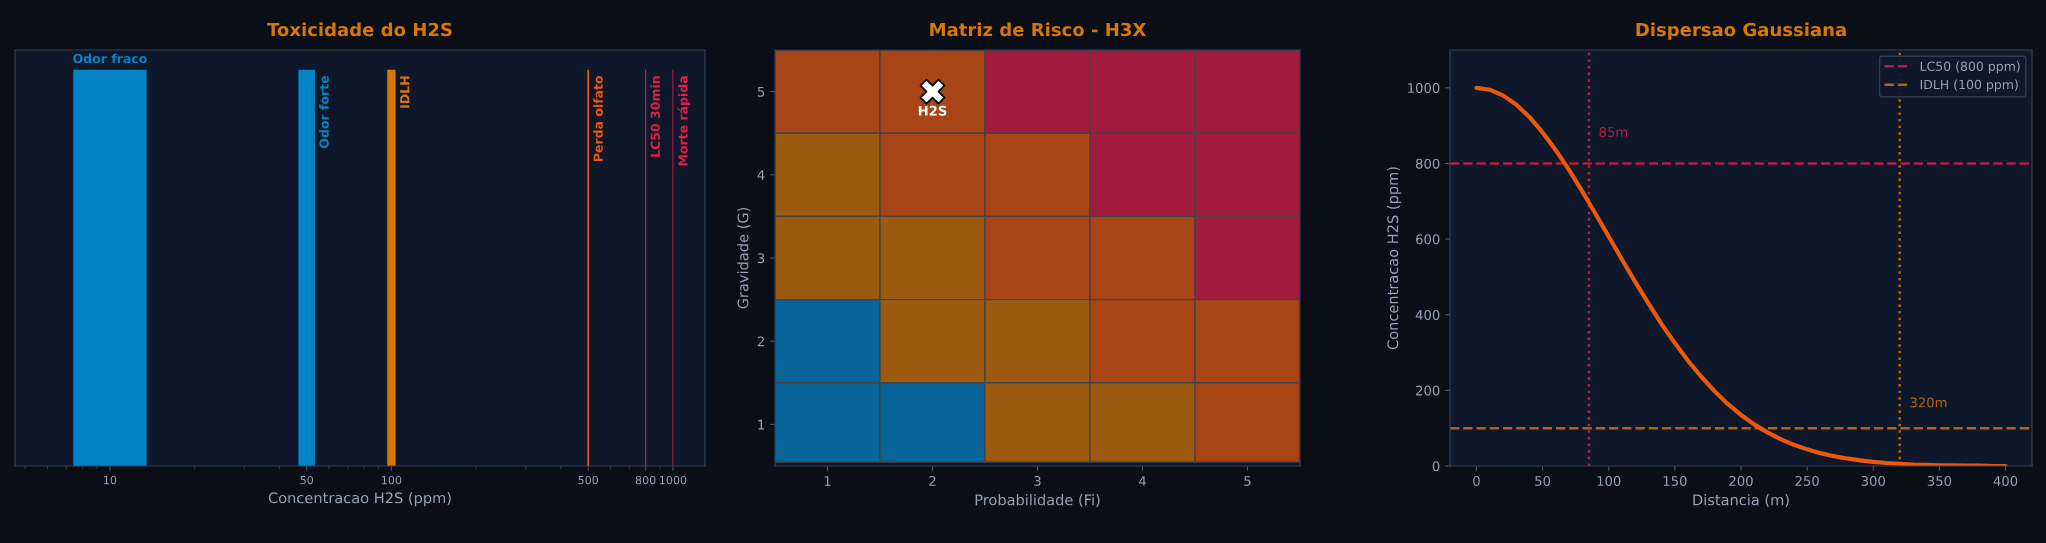 This screenshot has width=2046, height=543. I want to click on y-tick-label: 400, so click(1427, 314).